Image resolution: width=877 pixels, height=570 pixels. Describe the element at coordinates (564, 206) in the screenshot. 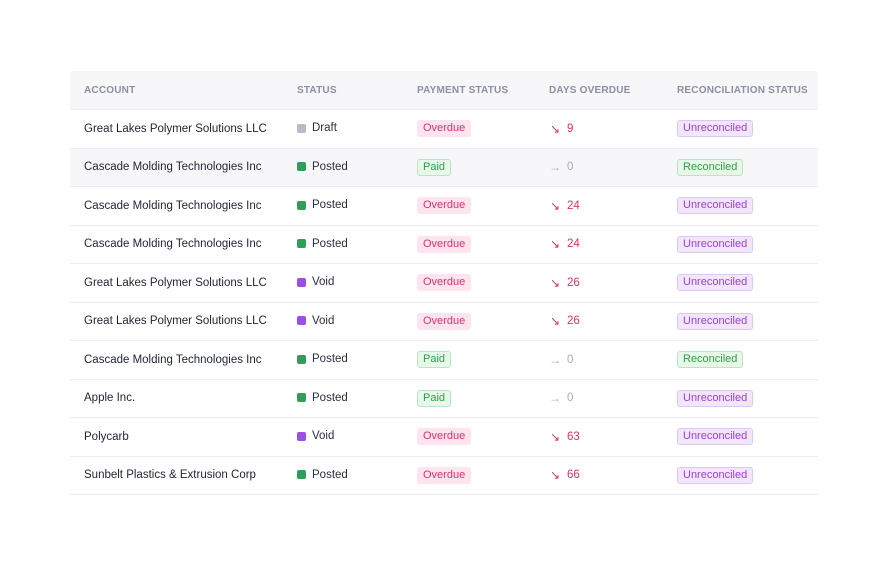

I see `days-overdue-indicator: ↘ 24` at that location.